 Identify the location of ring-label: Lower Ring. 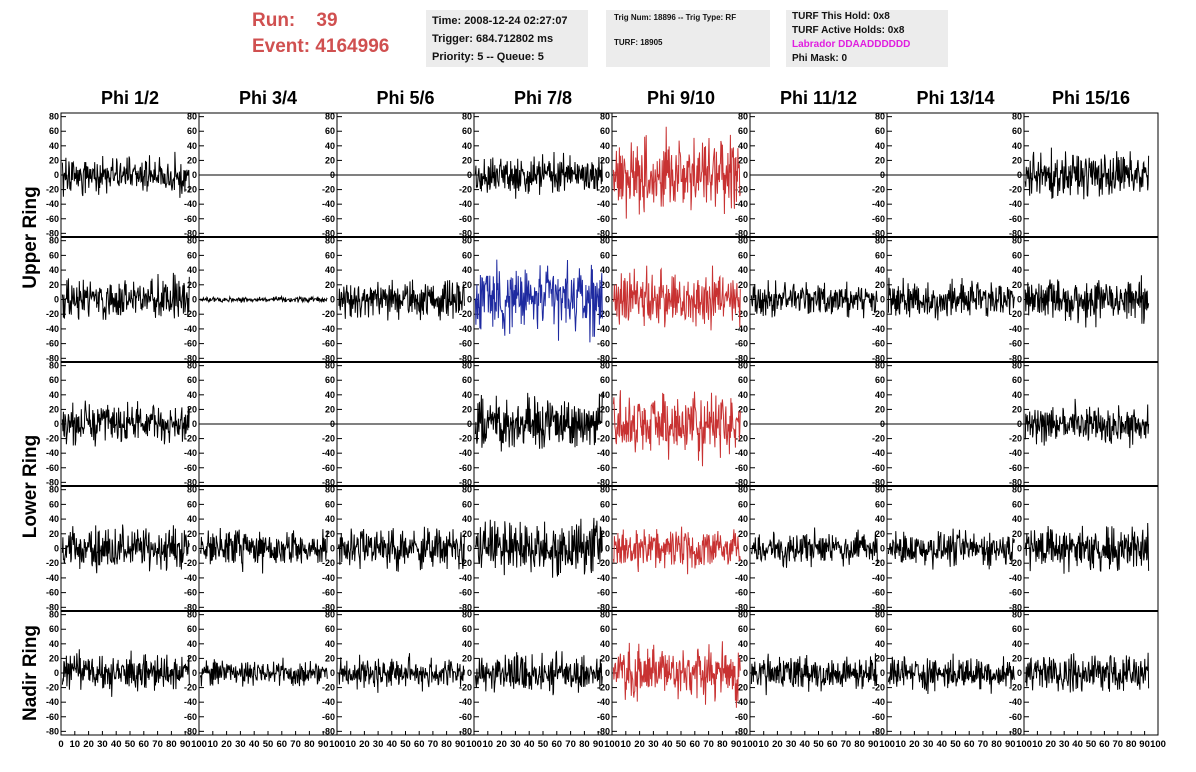
(30, 486).